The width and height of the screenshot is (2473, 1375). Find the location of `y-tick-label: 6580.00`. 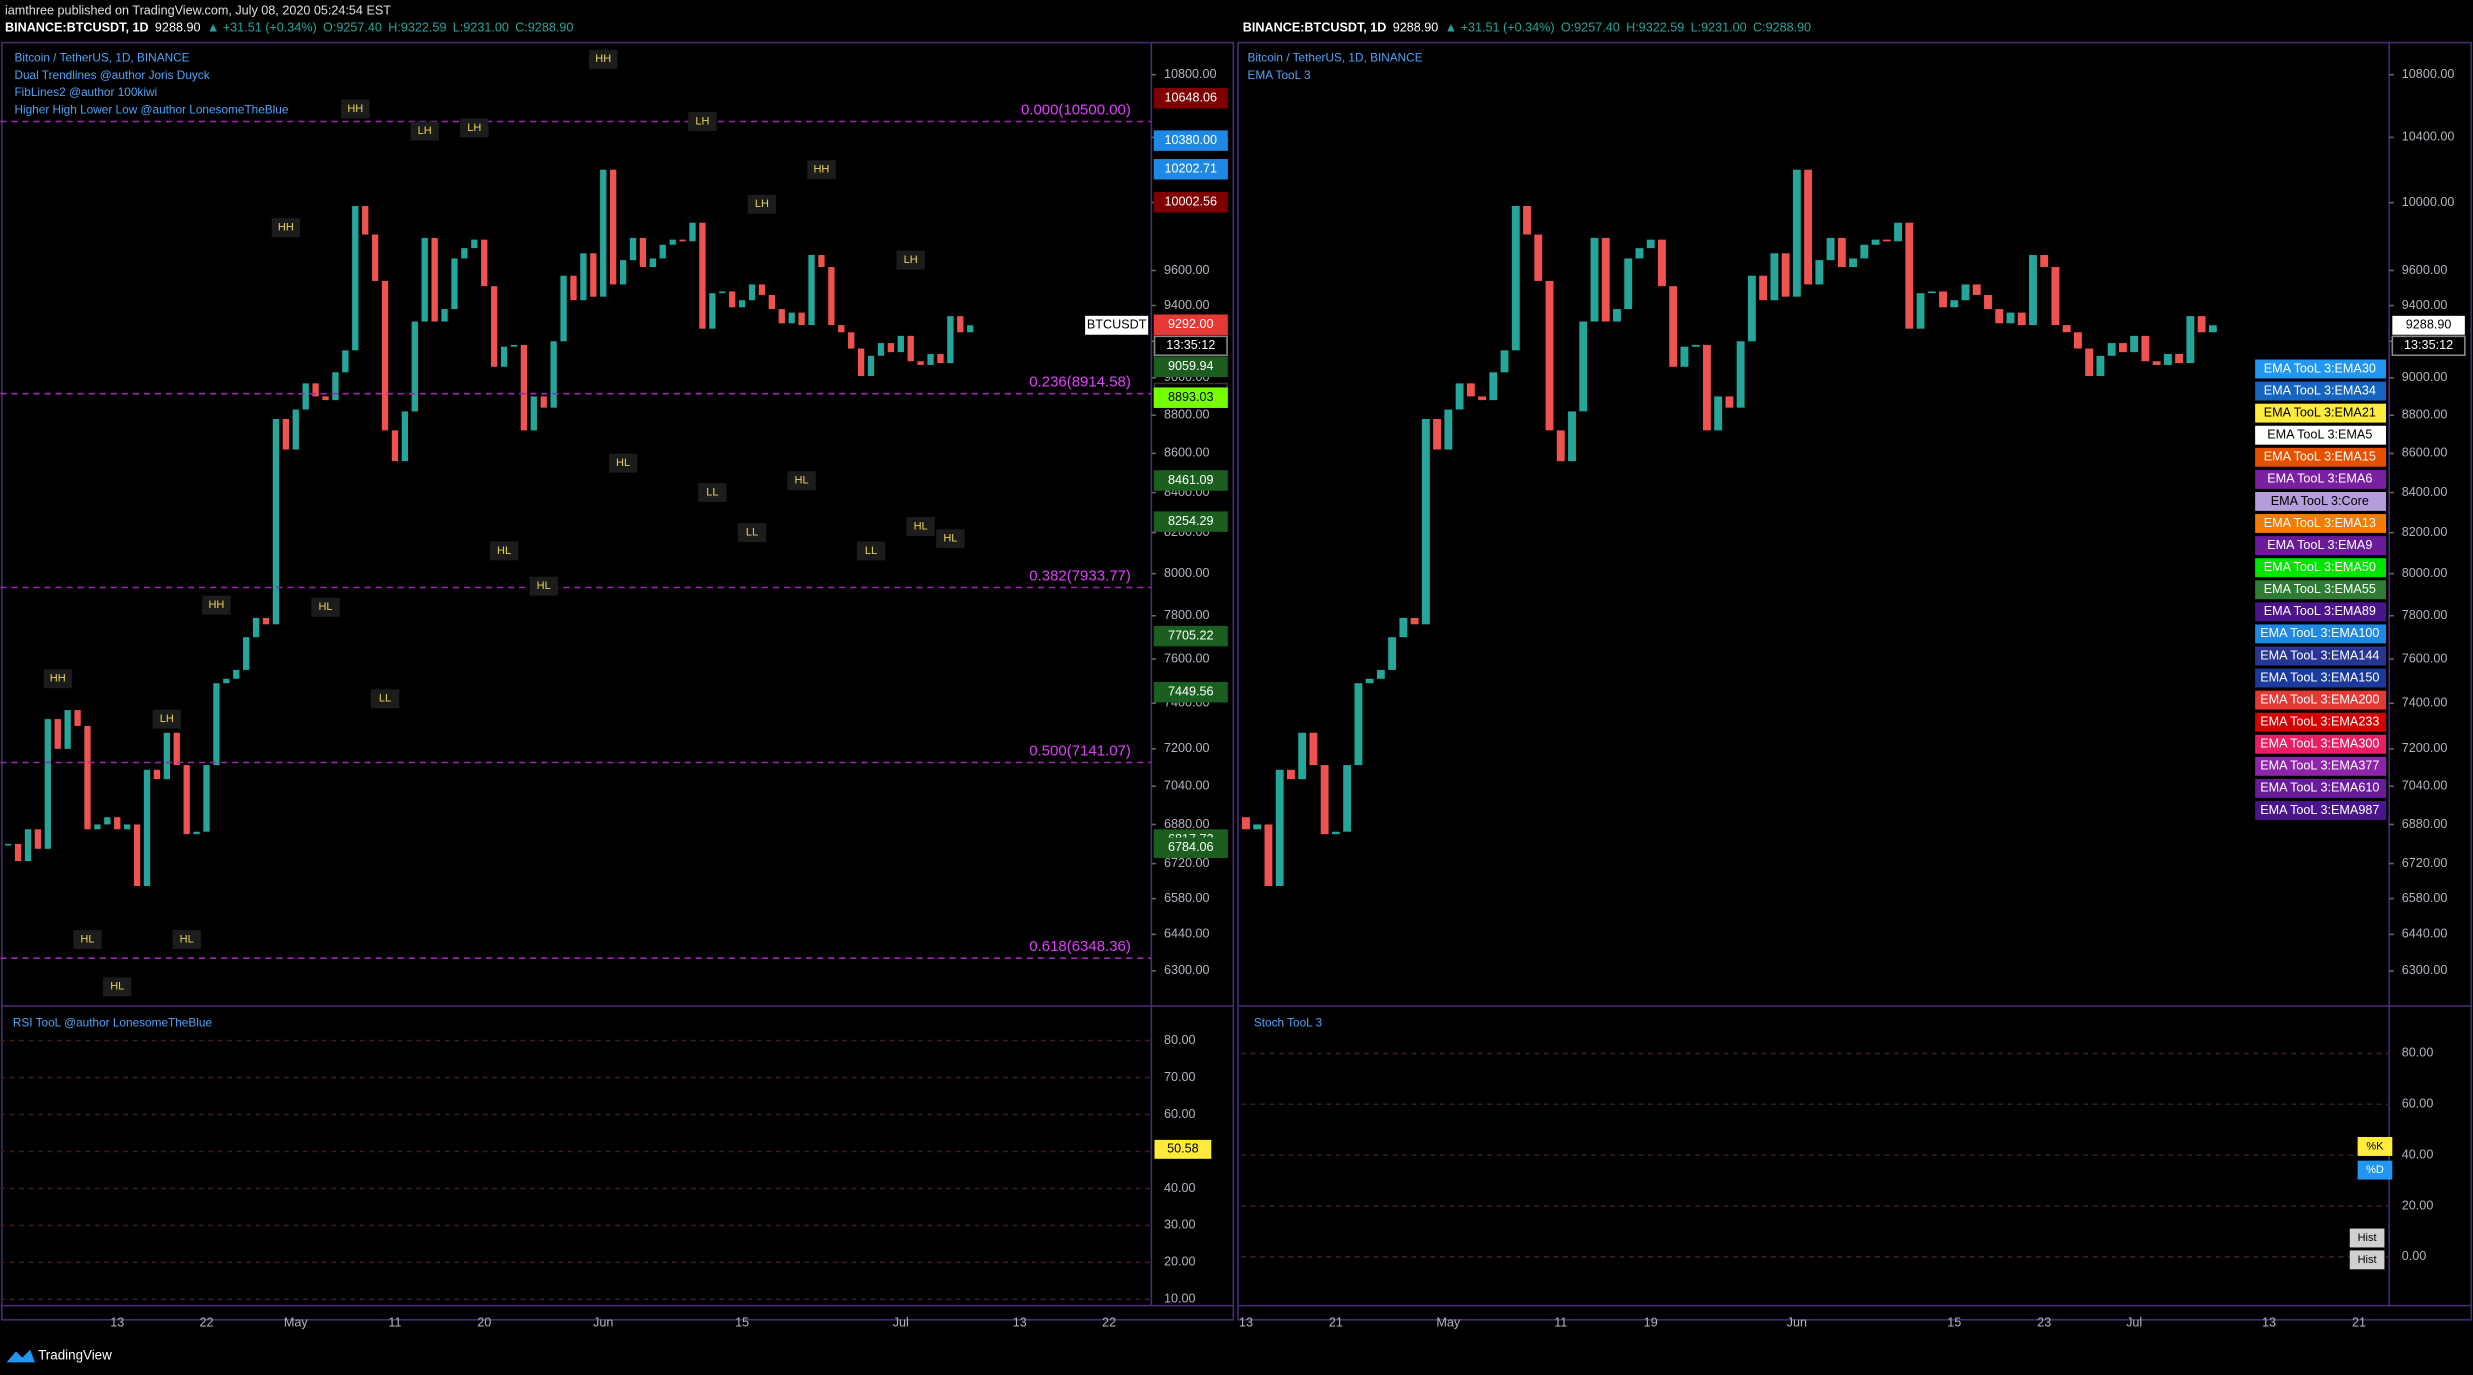

y-tick-label: 6580.00 is located at coordinates (2425, 898).